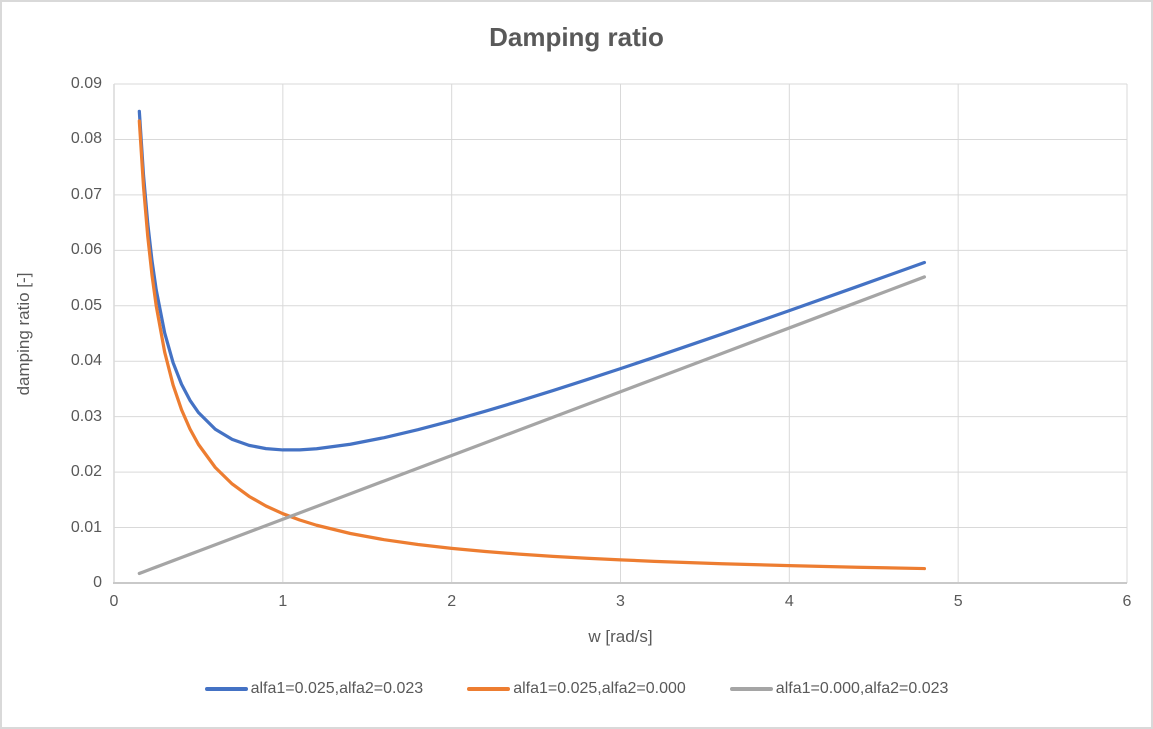 This screenshot has width=1153, height=729. What do you see at coordinates (620, 601) in the screenshot?
I see `x-tick-label: 3` at bounding box center [620, 601].